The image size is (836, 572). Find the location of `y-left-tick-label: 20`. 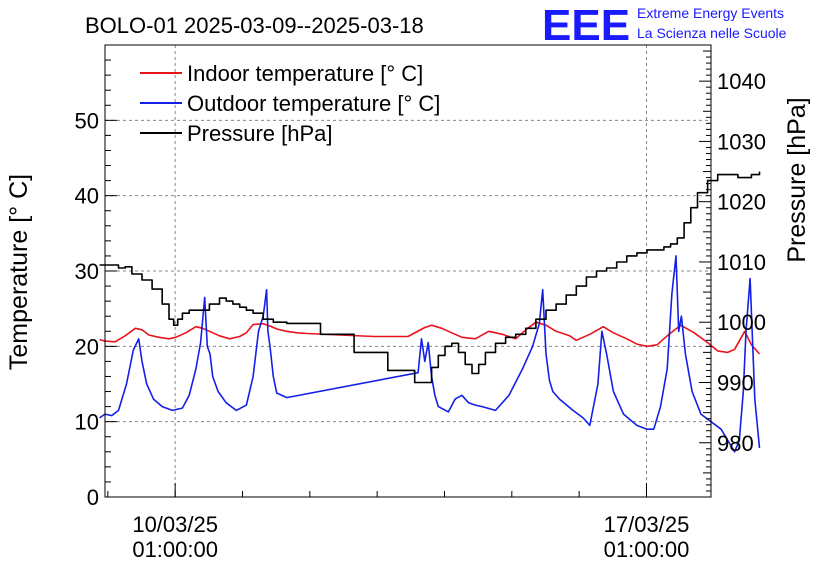

y-left-tick-label: 20 is located at coordinates (87, 346).